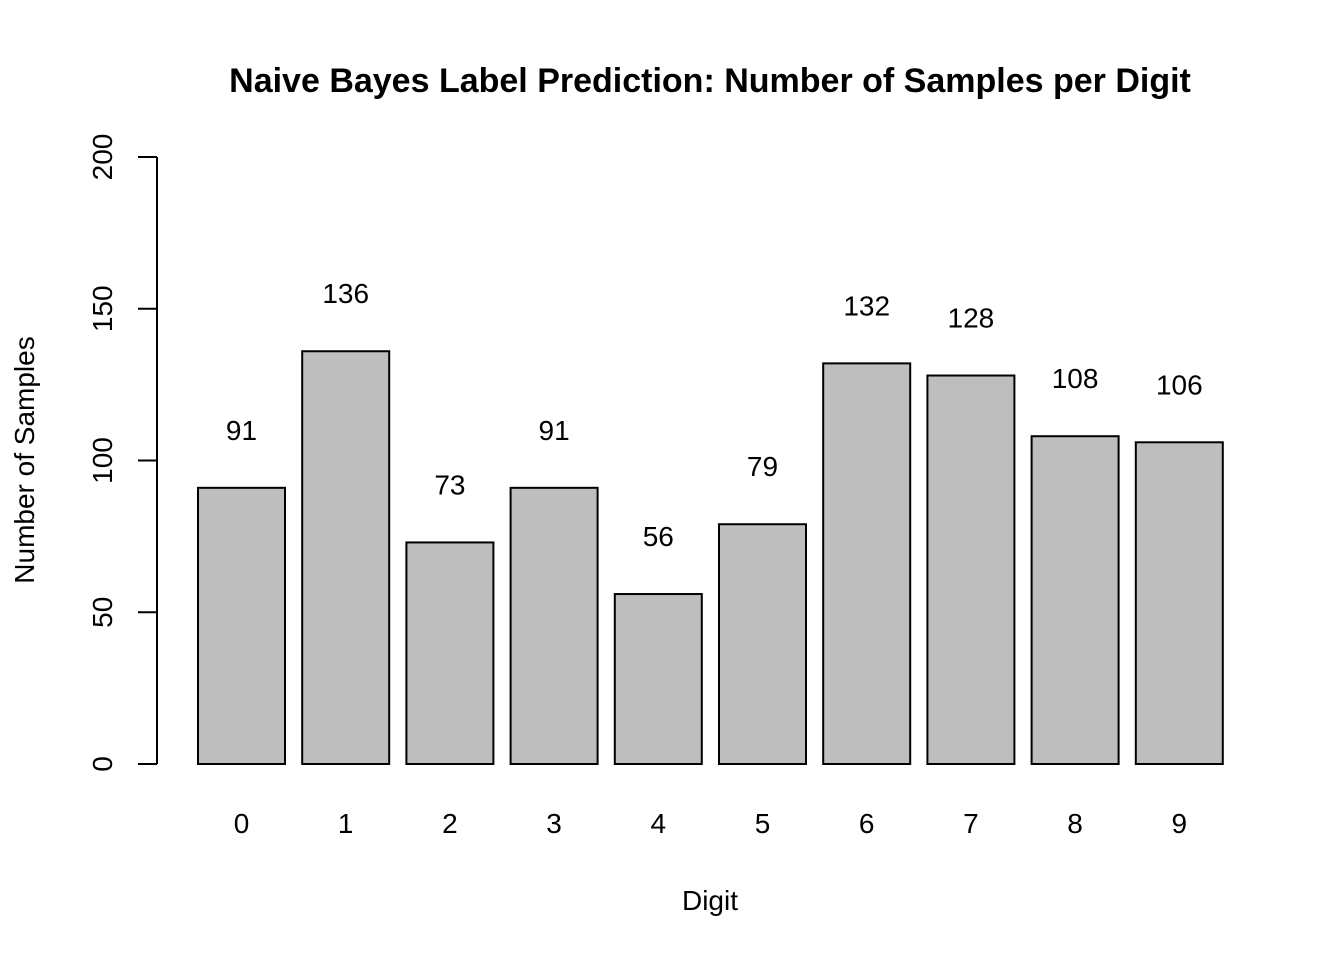  Describe the element at coordinates (102, 612) in the screenshot. I see `y-tick-label: 50` at that location.